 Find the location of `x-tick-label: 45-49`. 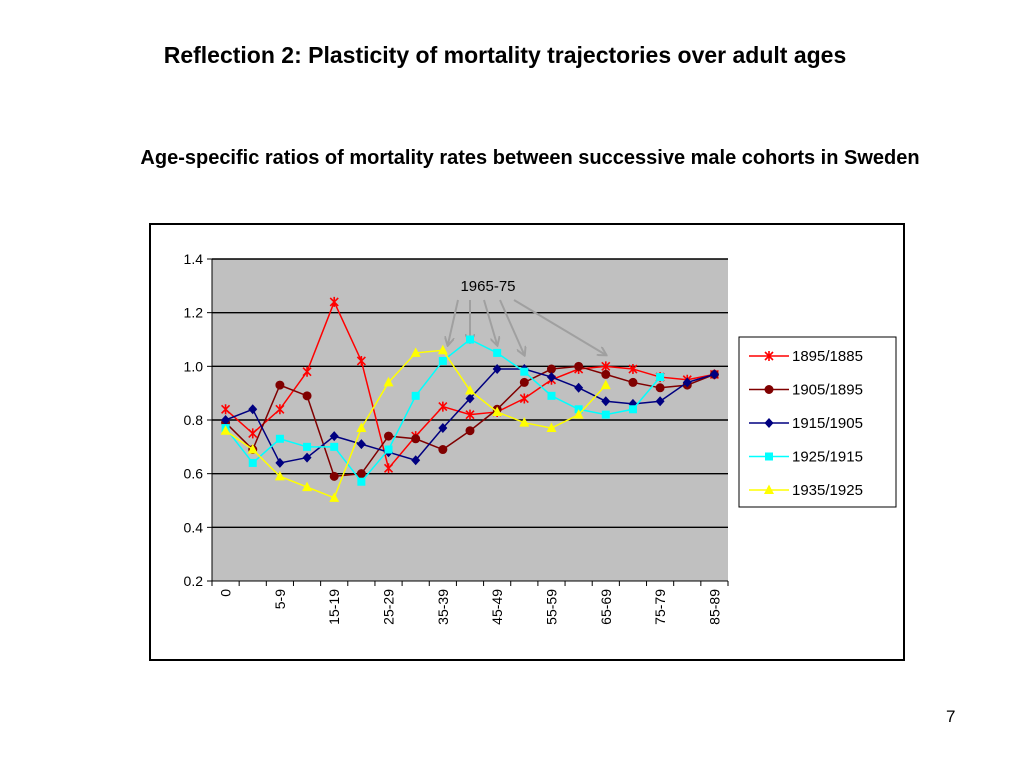

x-tick-label: 45-49 is located at coordinates (497, 607).